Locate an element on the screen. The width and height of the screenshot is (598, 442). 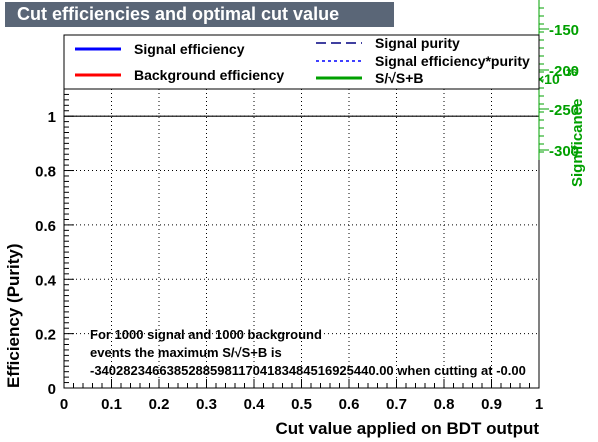
y-tick-label: 0.2 is located at coordinates (45, 335).